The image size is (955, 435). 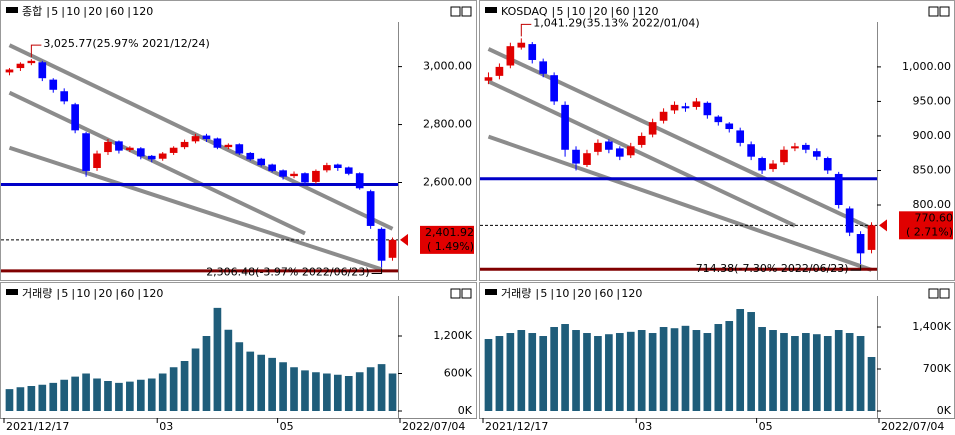 I want to click on y-tick-label: 1,000.00, so click(x=926, y=66).